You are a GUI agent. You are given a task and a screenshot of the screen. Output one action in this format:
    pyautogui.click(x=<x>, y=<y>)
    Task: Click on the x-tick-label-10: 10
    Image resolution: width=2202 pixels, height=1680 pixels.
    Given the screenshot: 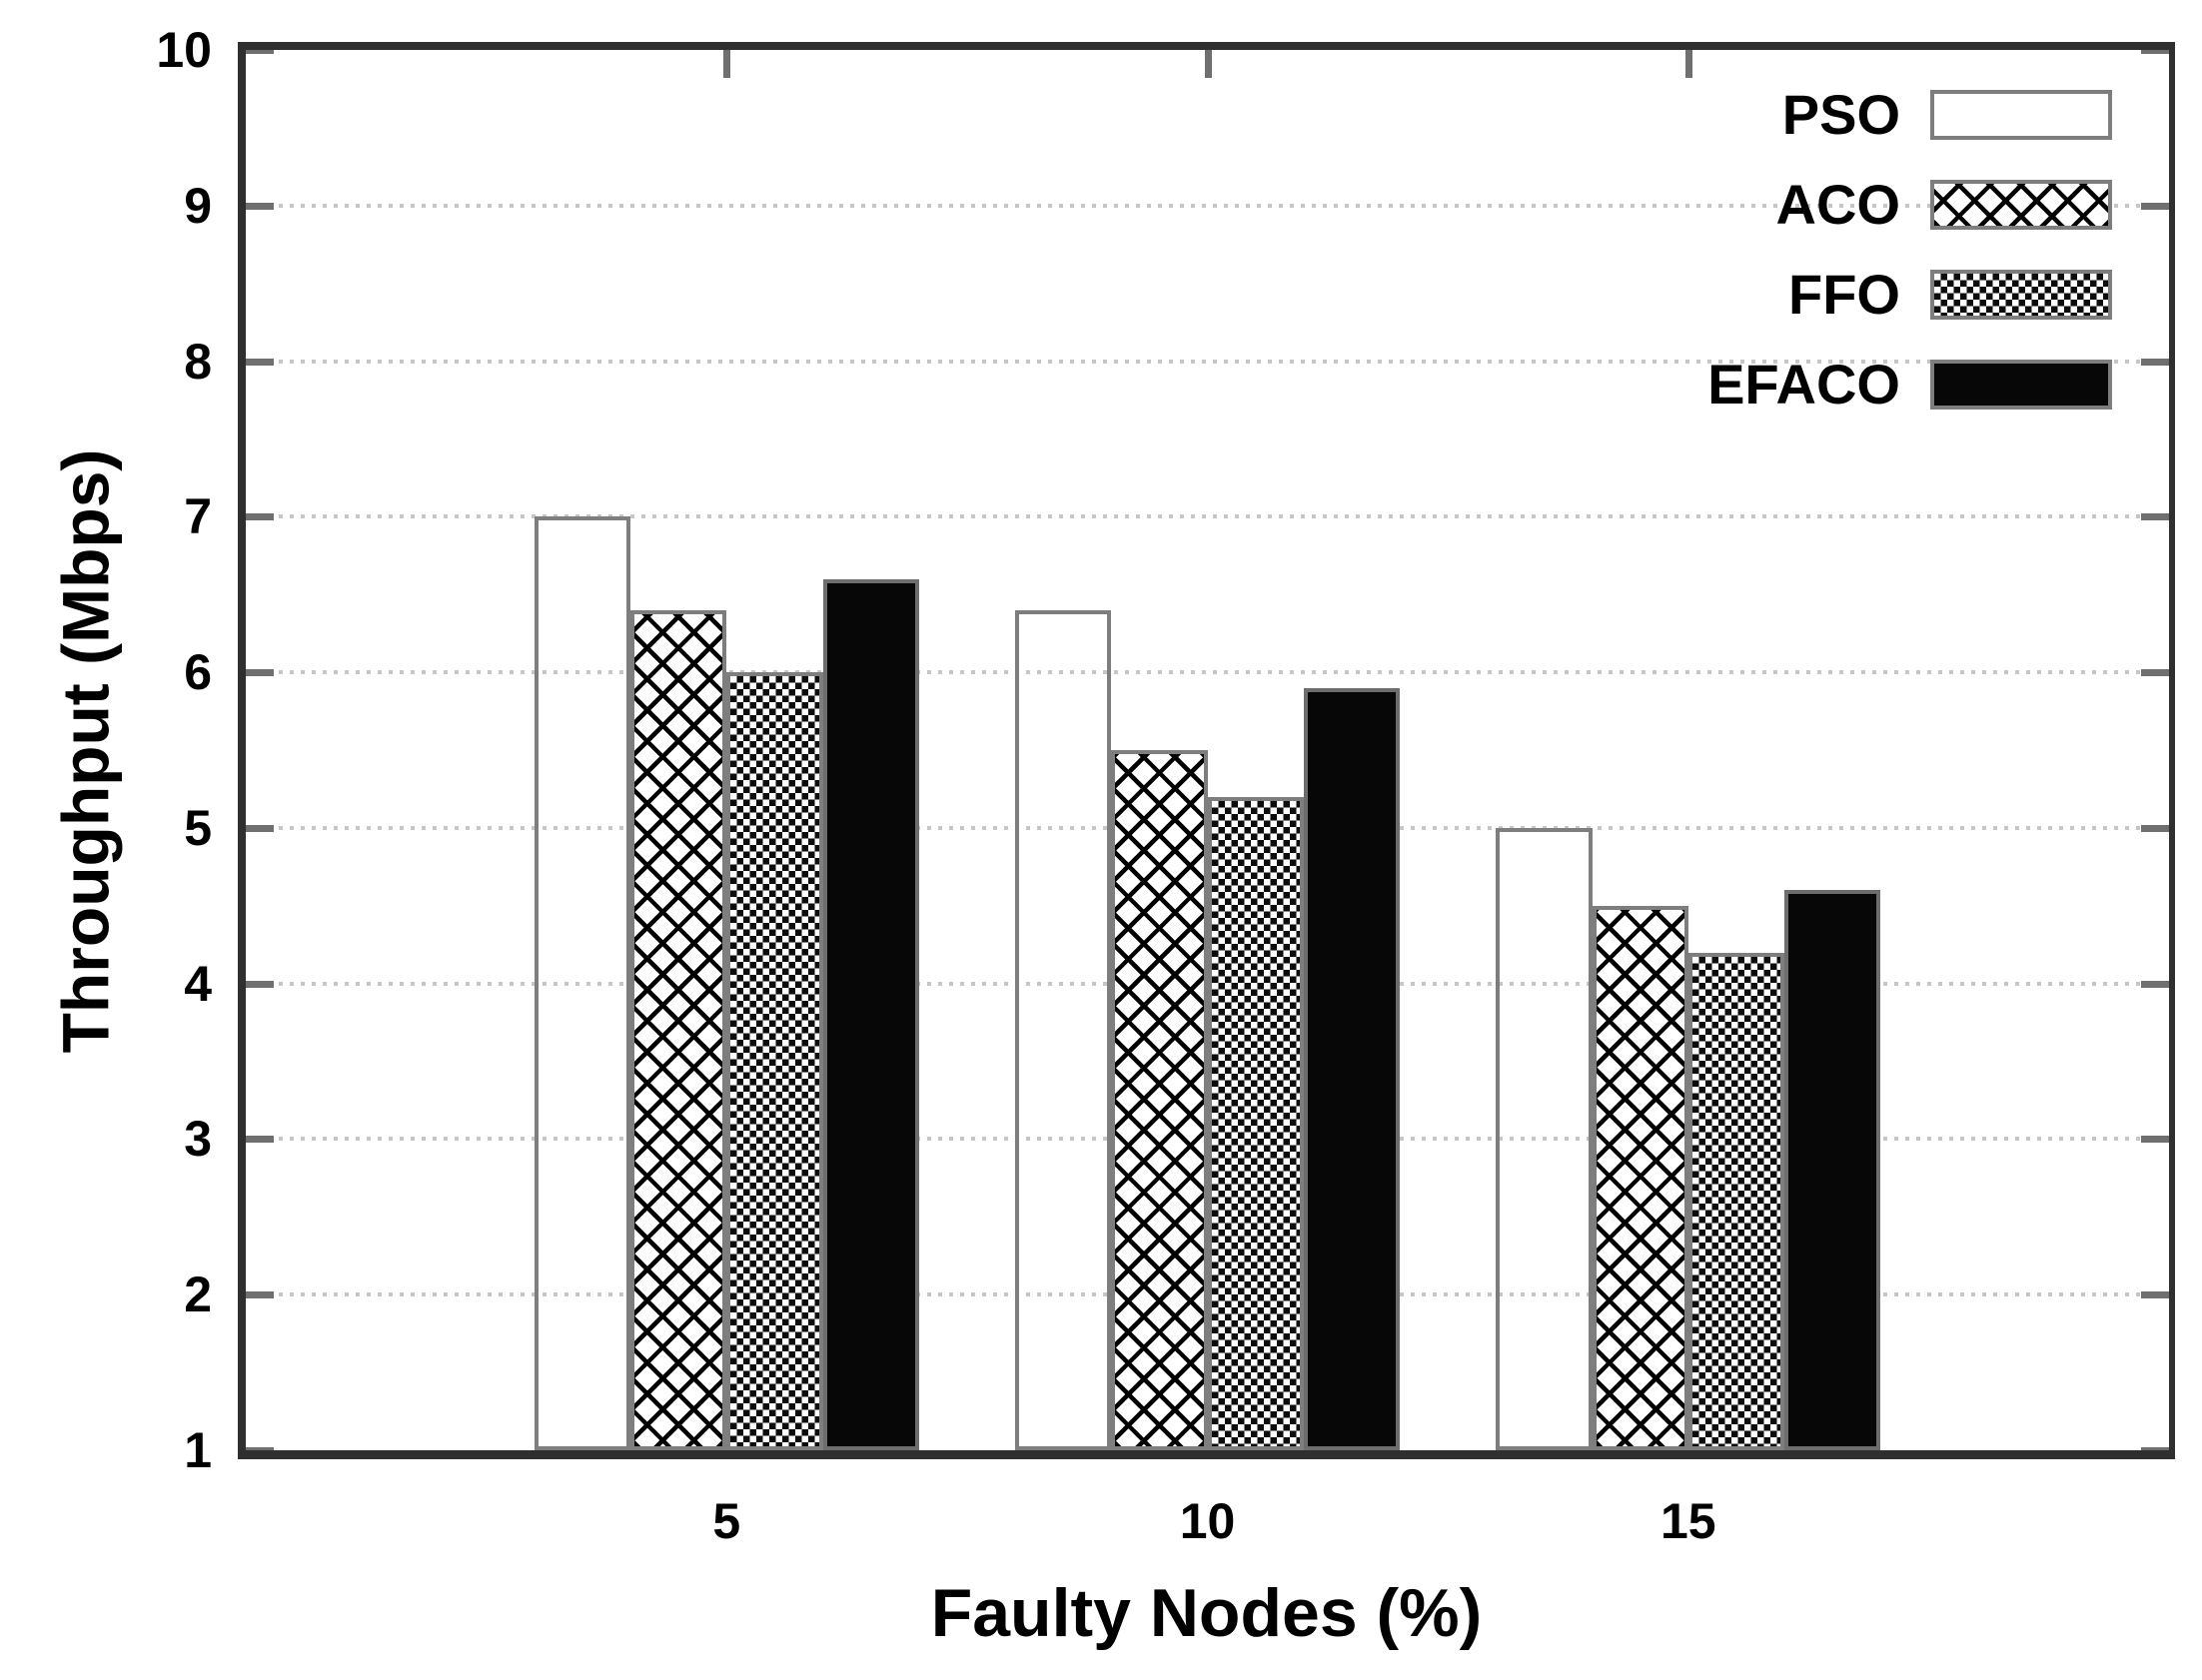 What is the action you would take?
    pyautogui.click(x=1207, y=1521)
    